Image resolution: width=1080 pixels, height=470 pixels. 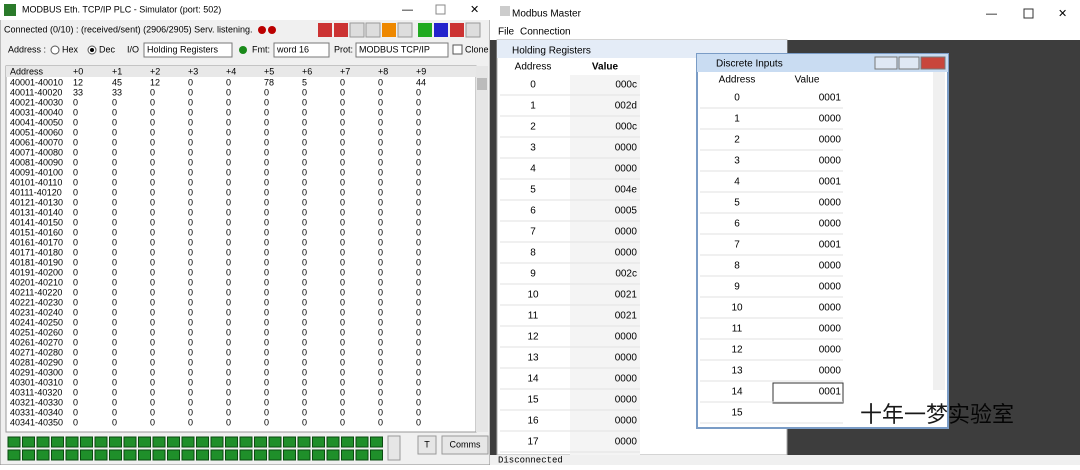 What do you see at coordinates (482, 84) in the screenshot?
I see `scroll-thumb` at bounding box center [482, 84].